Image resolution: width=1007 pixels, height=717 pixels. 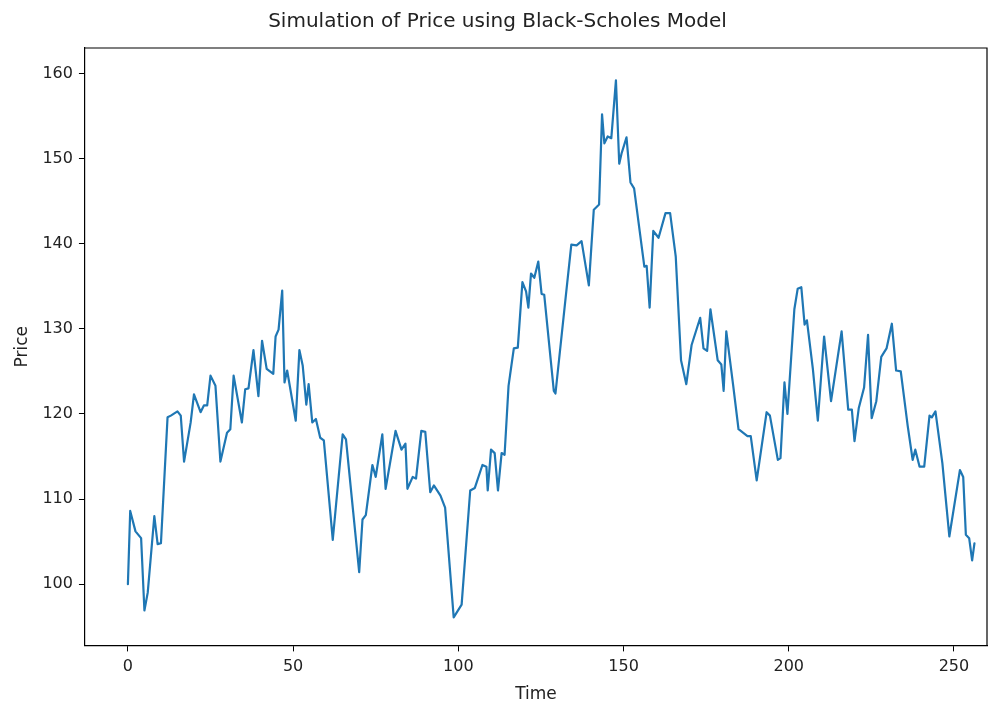 What do you see at coordinates (57, 72) in the screenshot?
I see `y-tick-label: 160` at bounding box center [57, 72].